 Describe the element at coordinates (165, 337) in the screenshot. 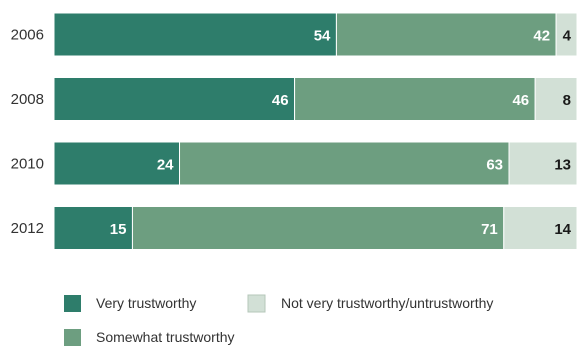

I see `legend-label: Somewhat trustworthy` at that location.